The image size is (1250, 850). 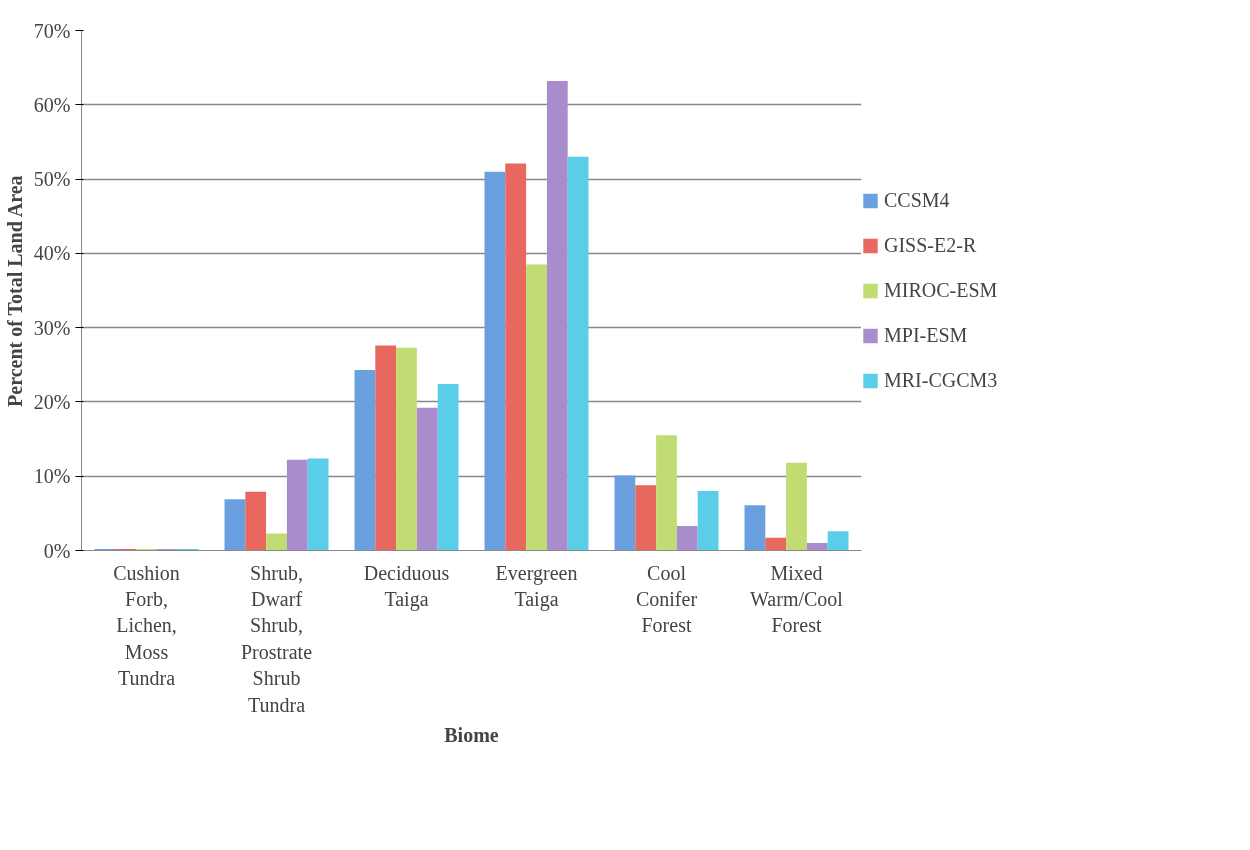 What do you see at coordinates (52, 253) in the screenshot?
I see `y-tick-label: 40%` at bounding box center [52, 253].